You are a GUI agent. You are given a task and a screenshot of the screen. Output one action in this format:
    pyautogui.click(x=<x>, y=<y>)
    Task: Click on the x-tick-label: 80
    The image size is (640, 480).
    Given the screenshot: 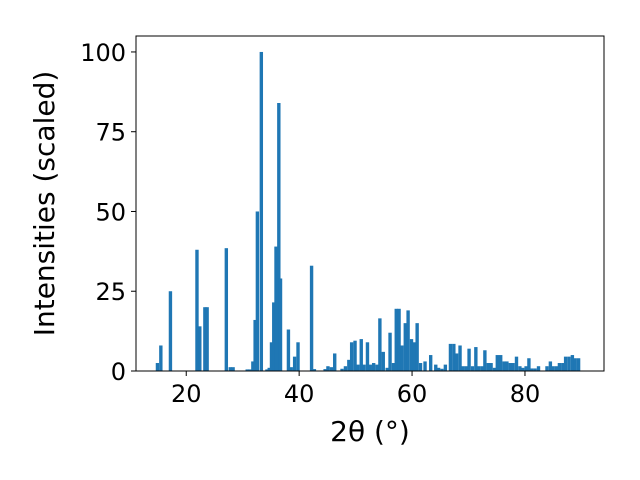 What is the action you would take?
    pyautogui.click(x=525, y=394)
    